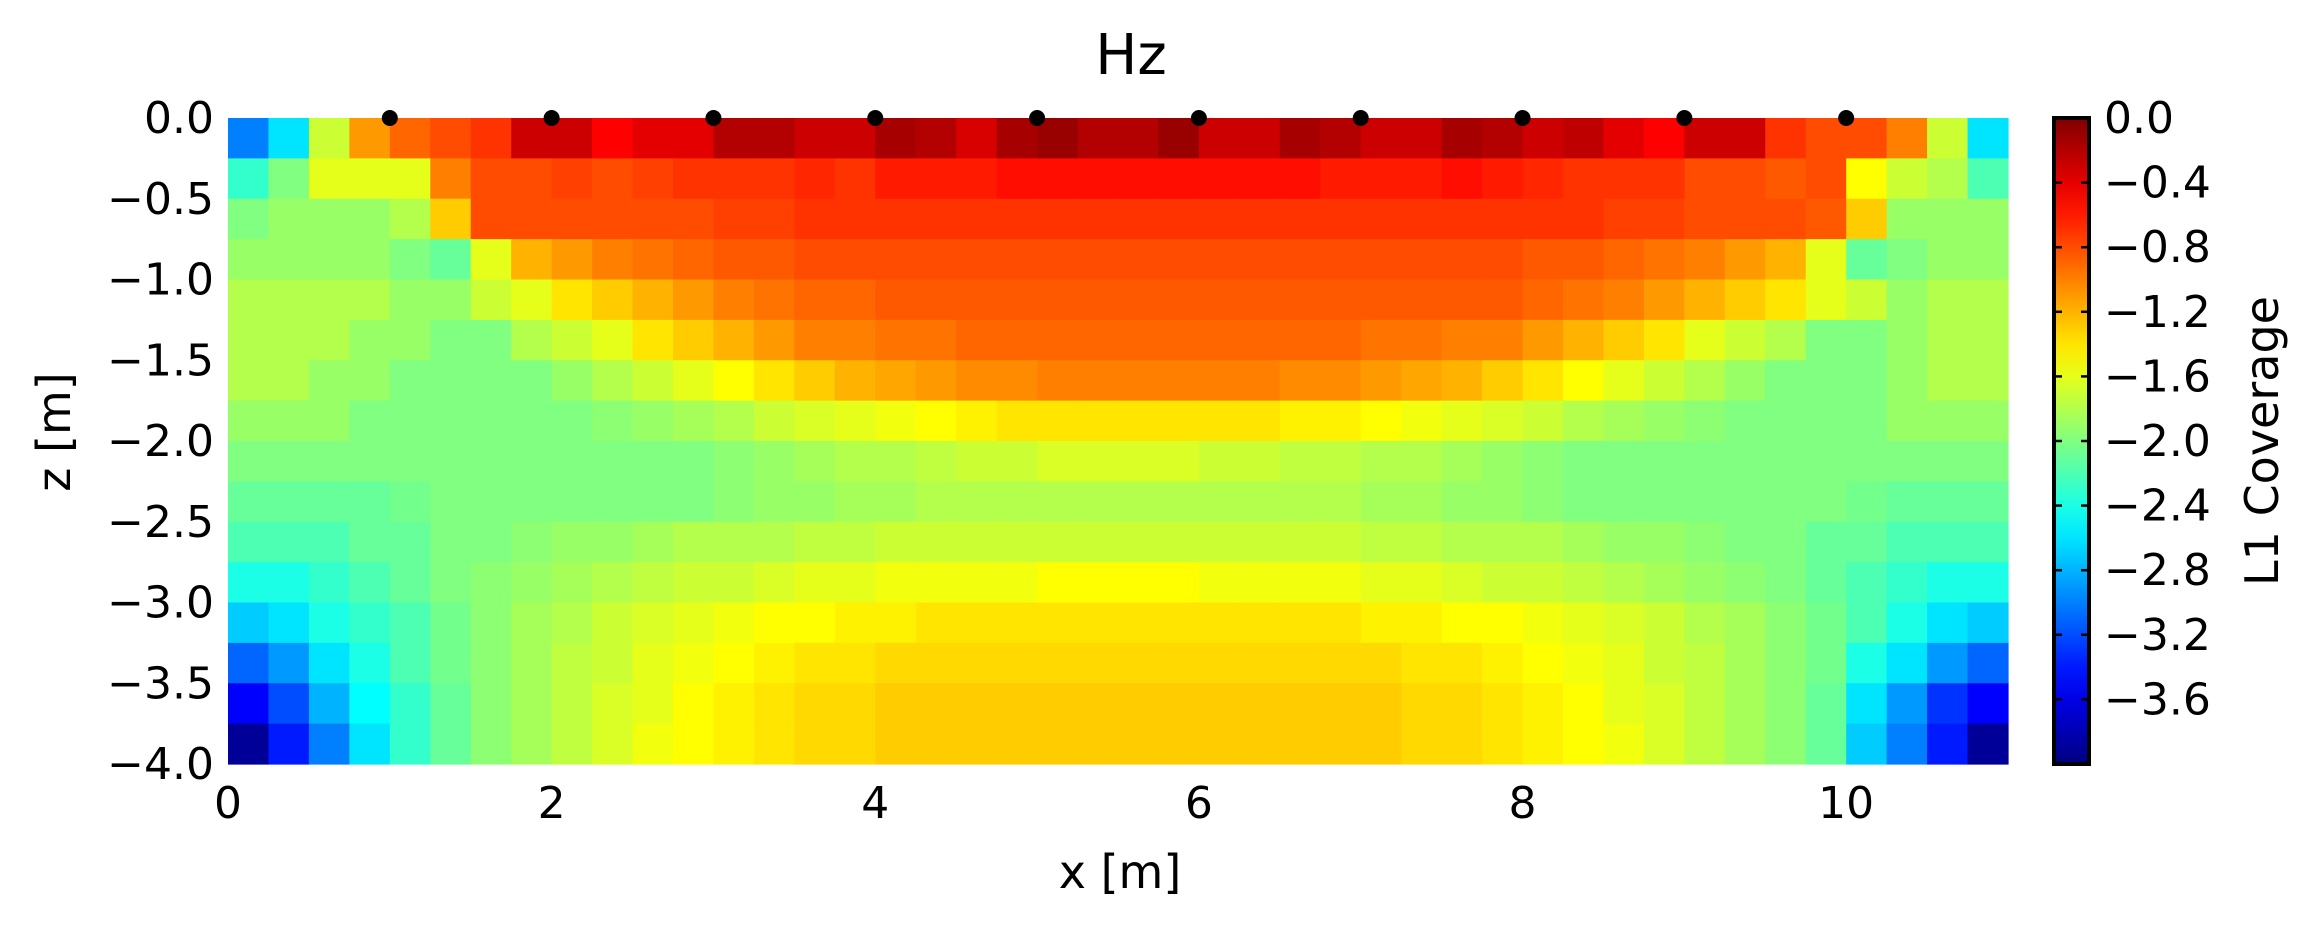 The width and height of the screenshot is (2316, 928). I want to click on y-tick-label: −1.5, so click(160, 360).